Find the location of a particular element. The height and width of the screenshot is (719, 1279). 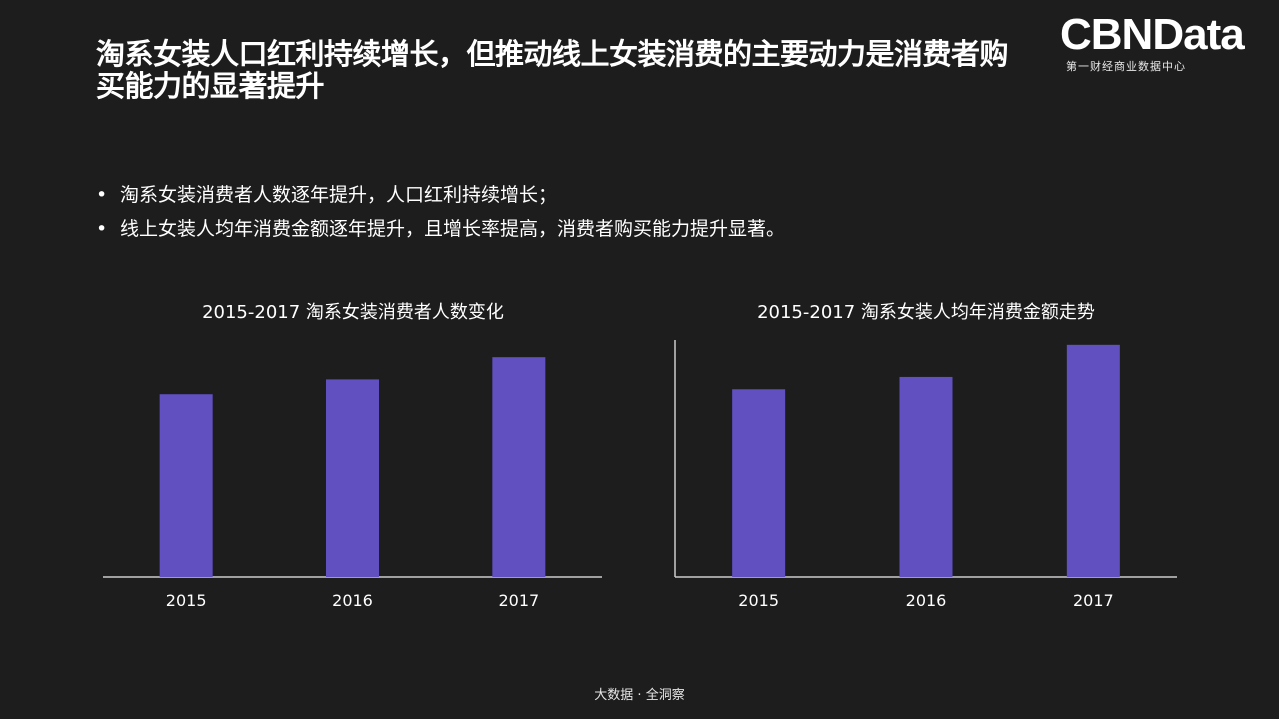

footer-slogan: 大数据 · 全洞察 is located at coordinates (639, 695).